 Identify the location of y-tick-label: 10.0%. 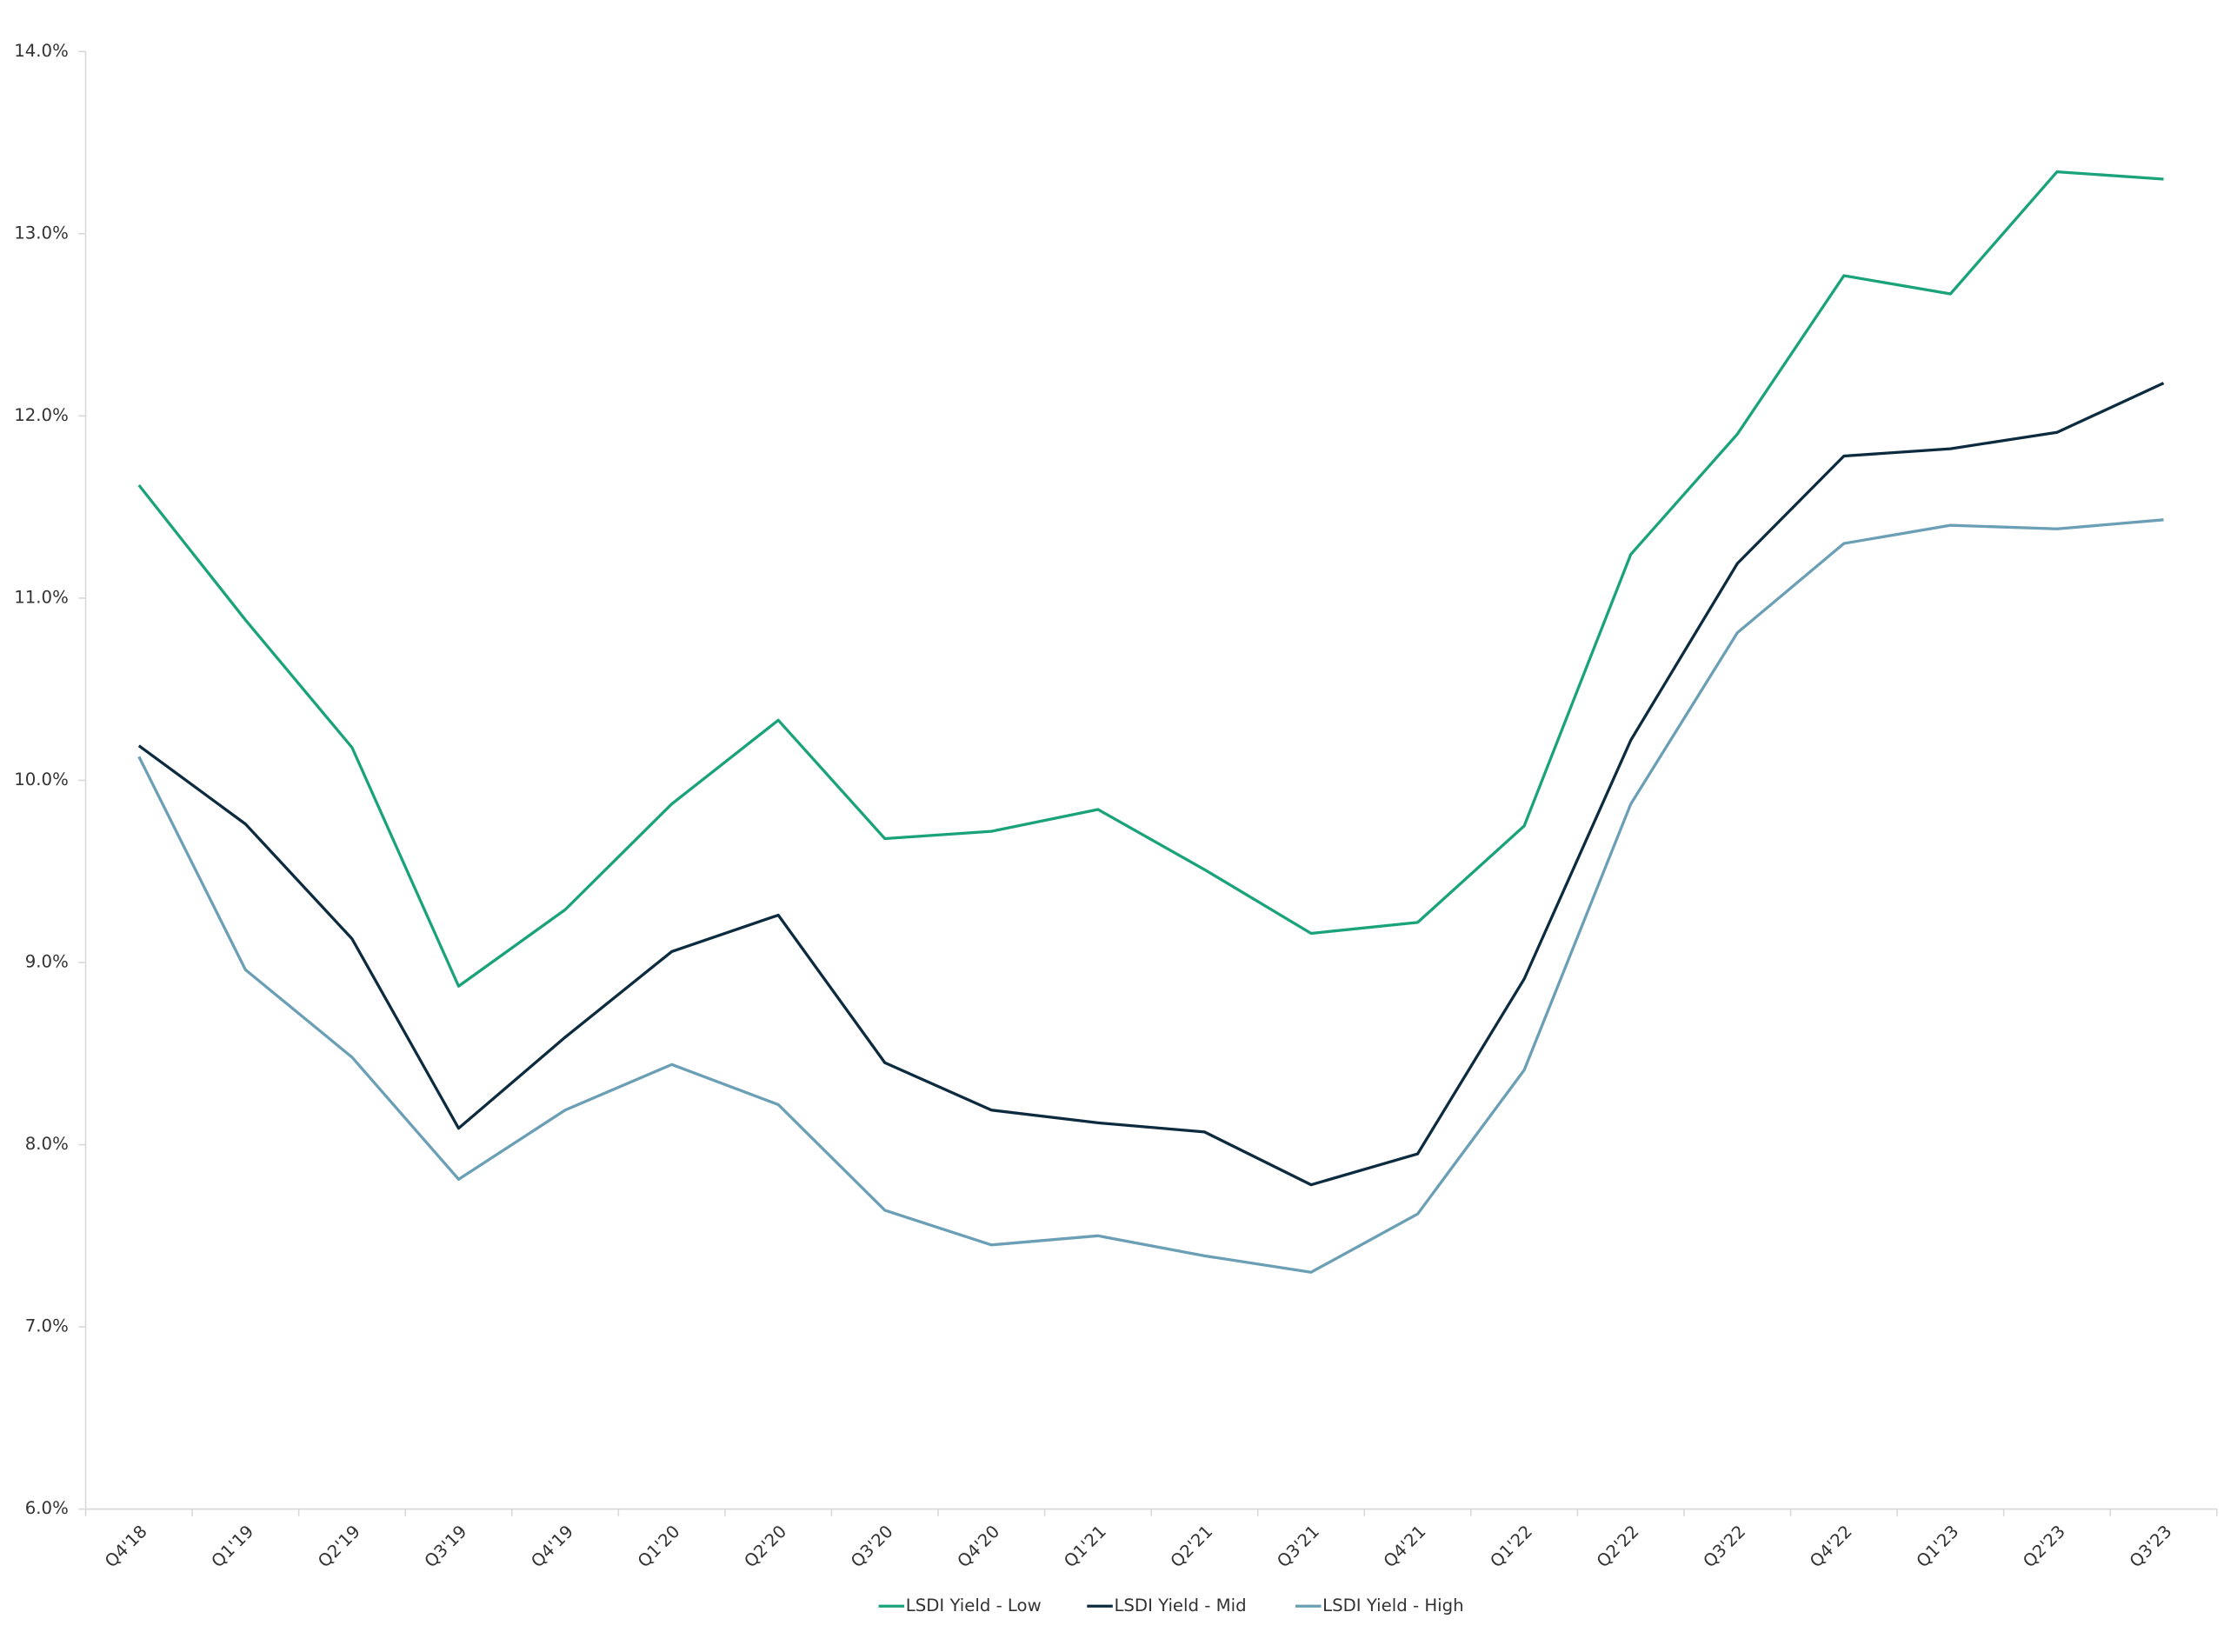
(42, 779).